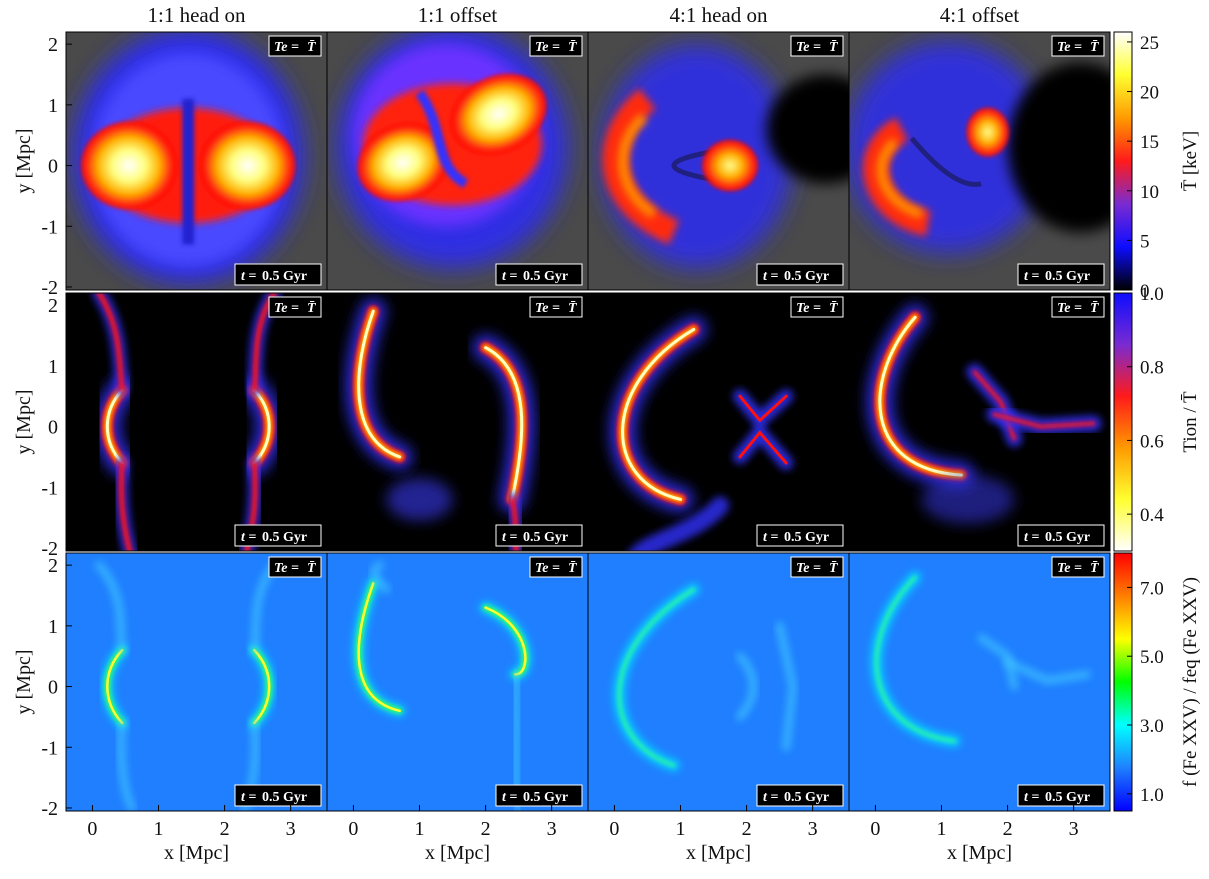 This screenshot has width=1209, height=879. Describe the element at coordinates (457, 422) in the screenshot. I see `panel-r2-c2` at that location.